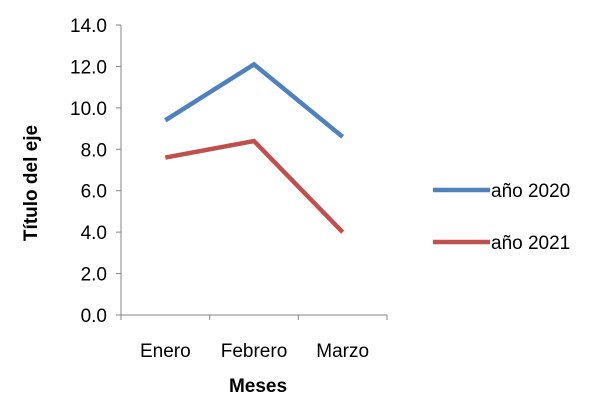  Describe the element at coordinates (95, 171) in the screenshot. I see `y-axis-ticks: 0.0 2.0 4.0 6.0 8.0 10.0 12.0 14.0` at that location.